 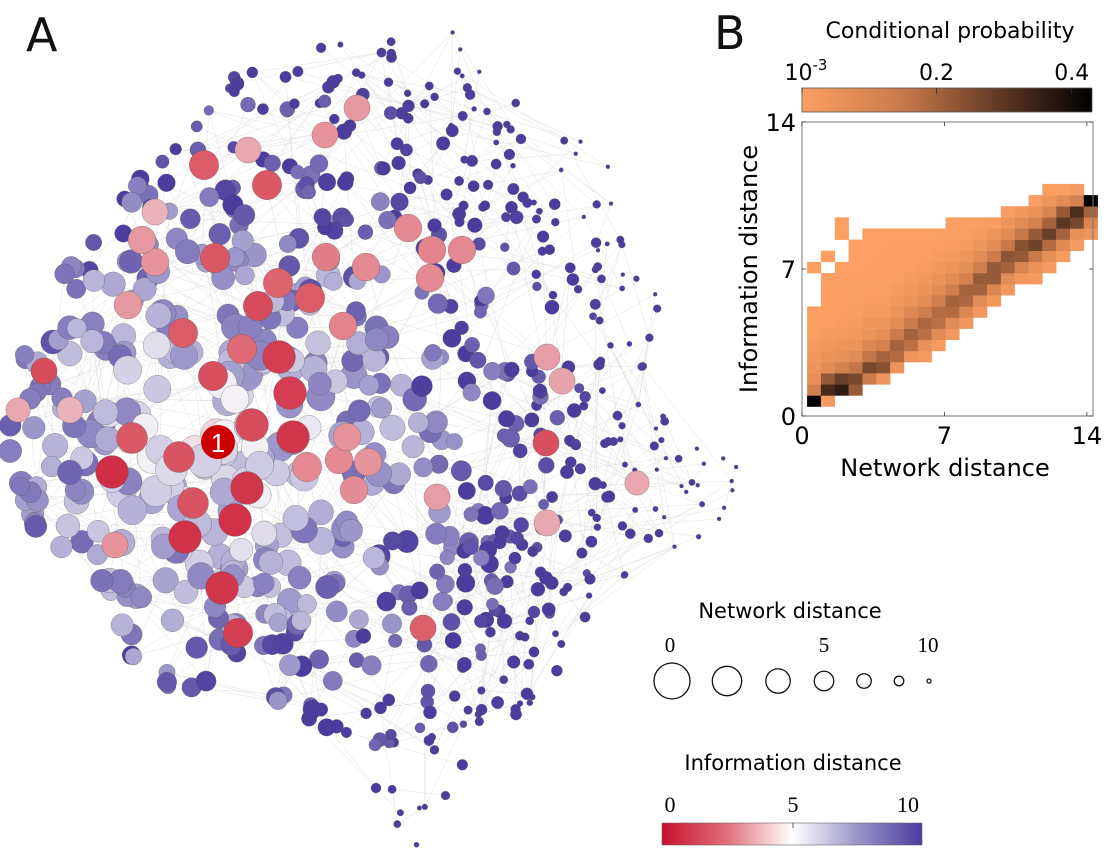 What do you see at coordinates (945, 468) in the screenshot?
I see `heatmap-x-label: Network distance` at bounding box center [945, 468].